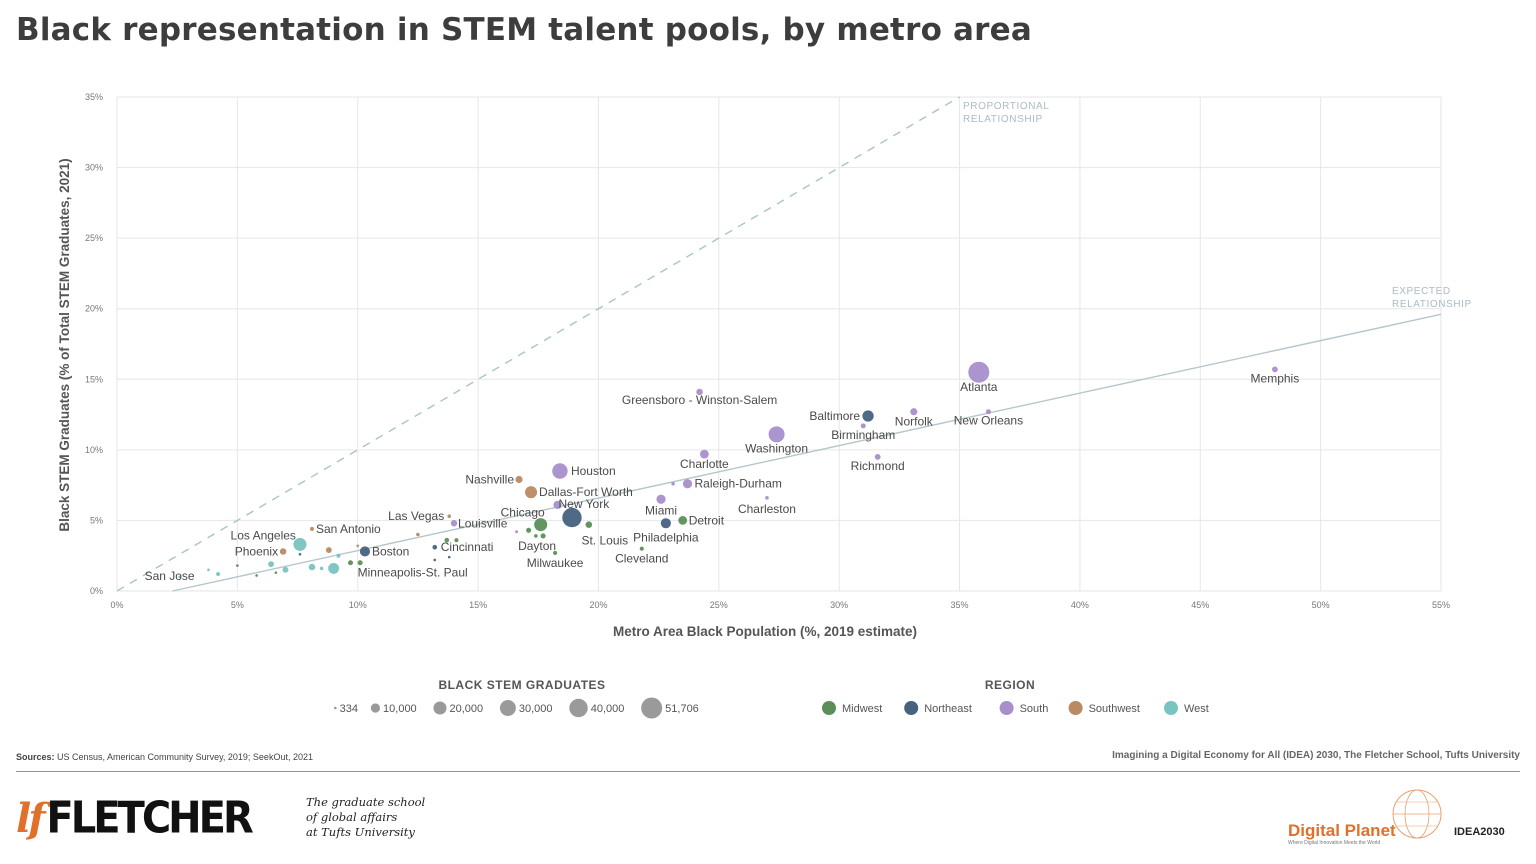 This screenshot has height=864, width=1536. Describe the element at coordinates (1114, 709) in the screenshot. I see `region-legend-label: Southwest` at that location.